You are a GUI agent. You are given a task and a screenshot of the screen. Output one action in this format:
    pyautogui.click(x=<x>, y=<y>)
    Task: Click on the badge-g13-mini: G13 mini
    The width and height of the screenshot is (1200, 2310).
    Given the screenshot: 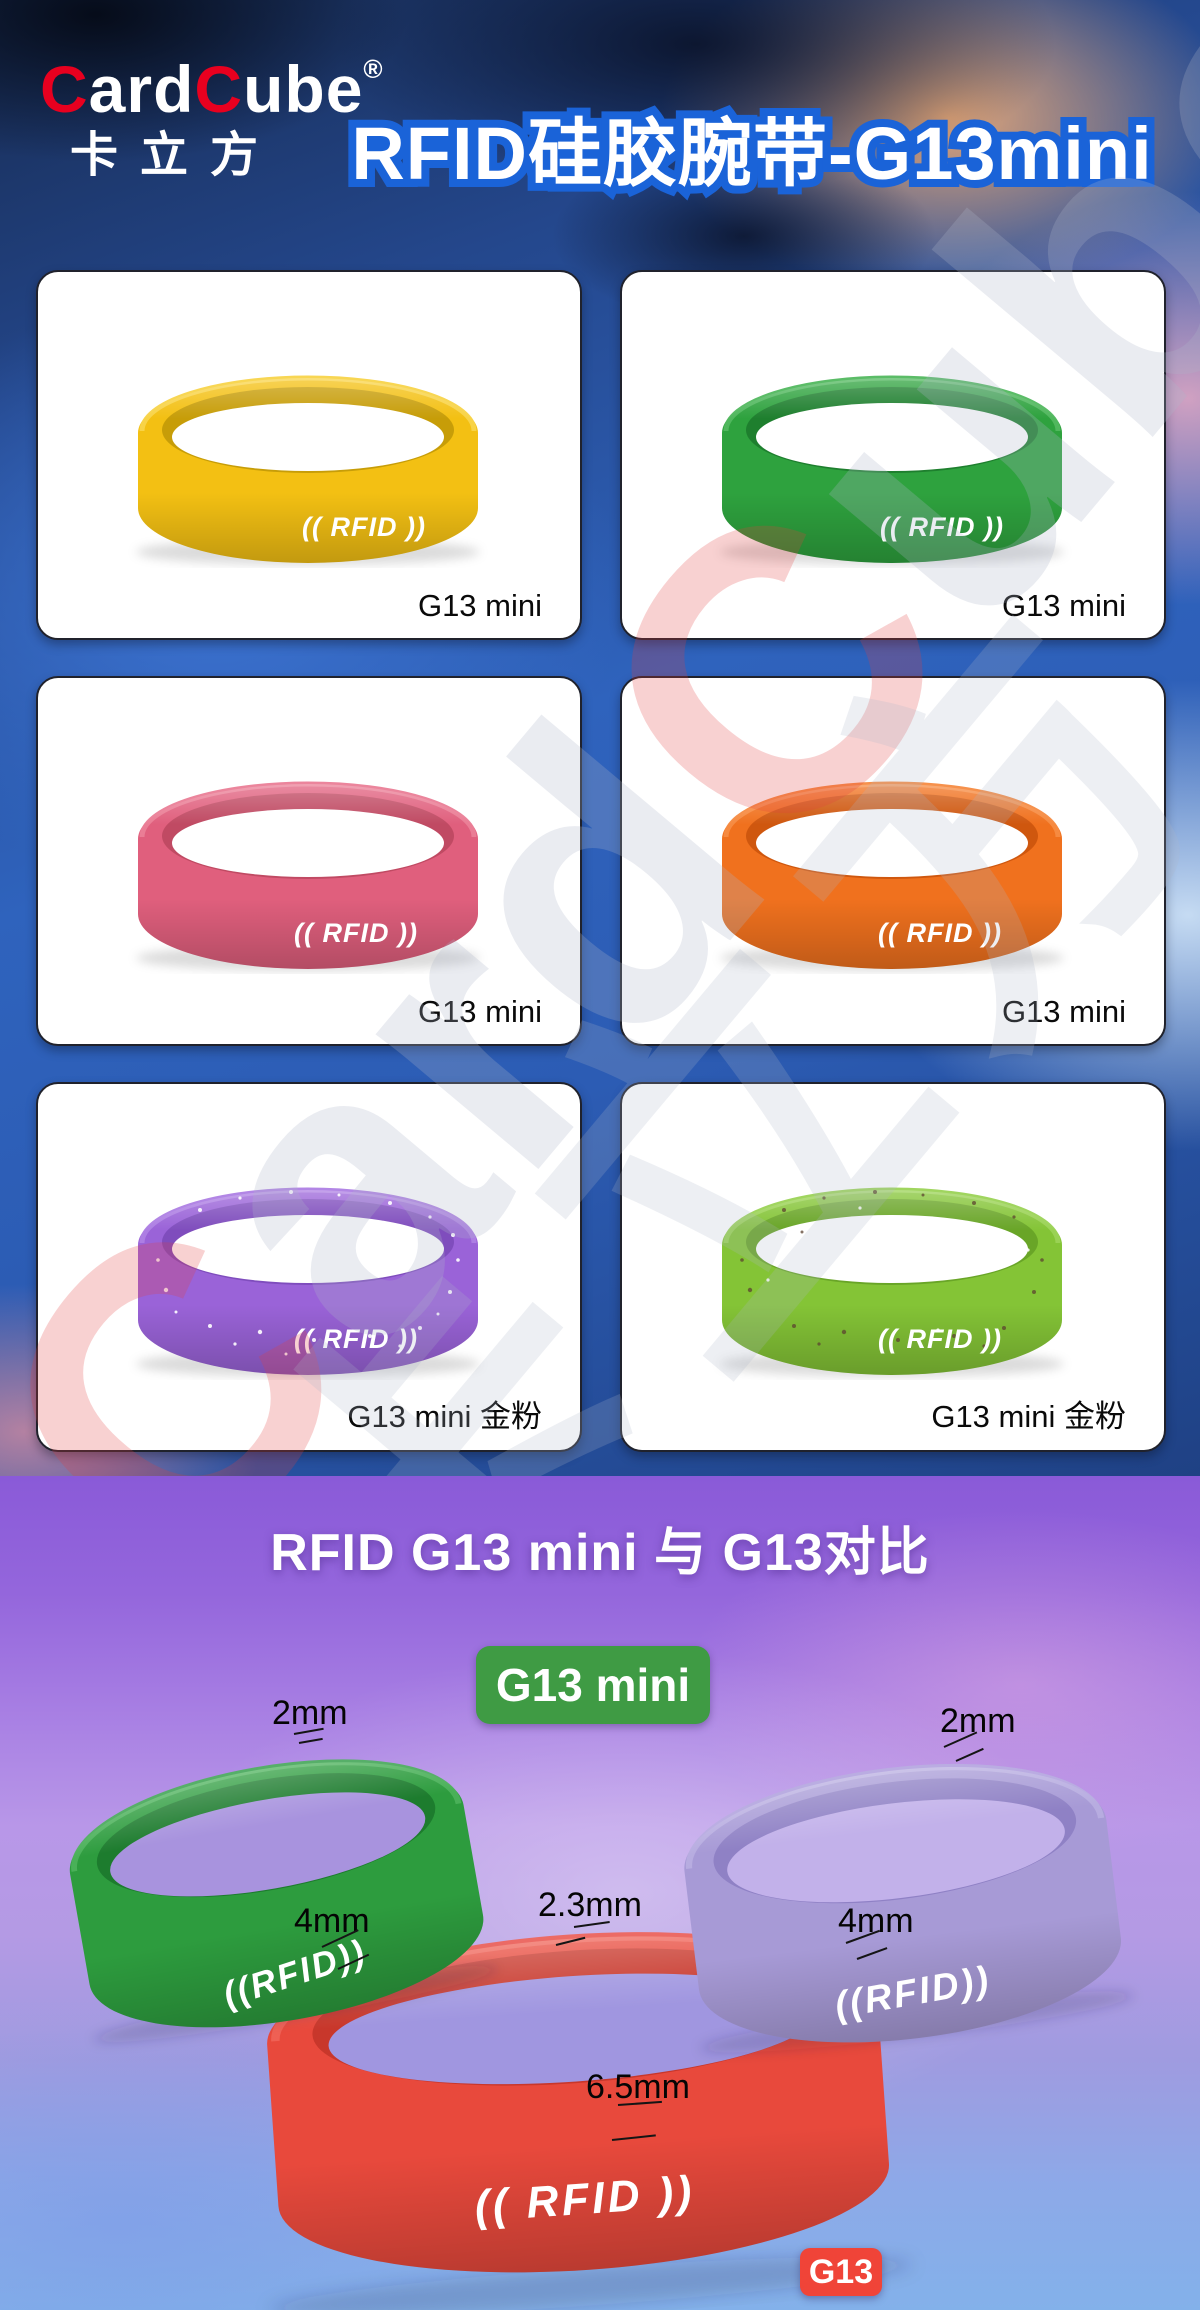 What is the action you would take?
    pyautogui.click(x=593, y=1685)
    